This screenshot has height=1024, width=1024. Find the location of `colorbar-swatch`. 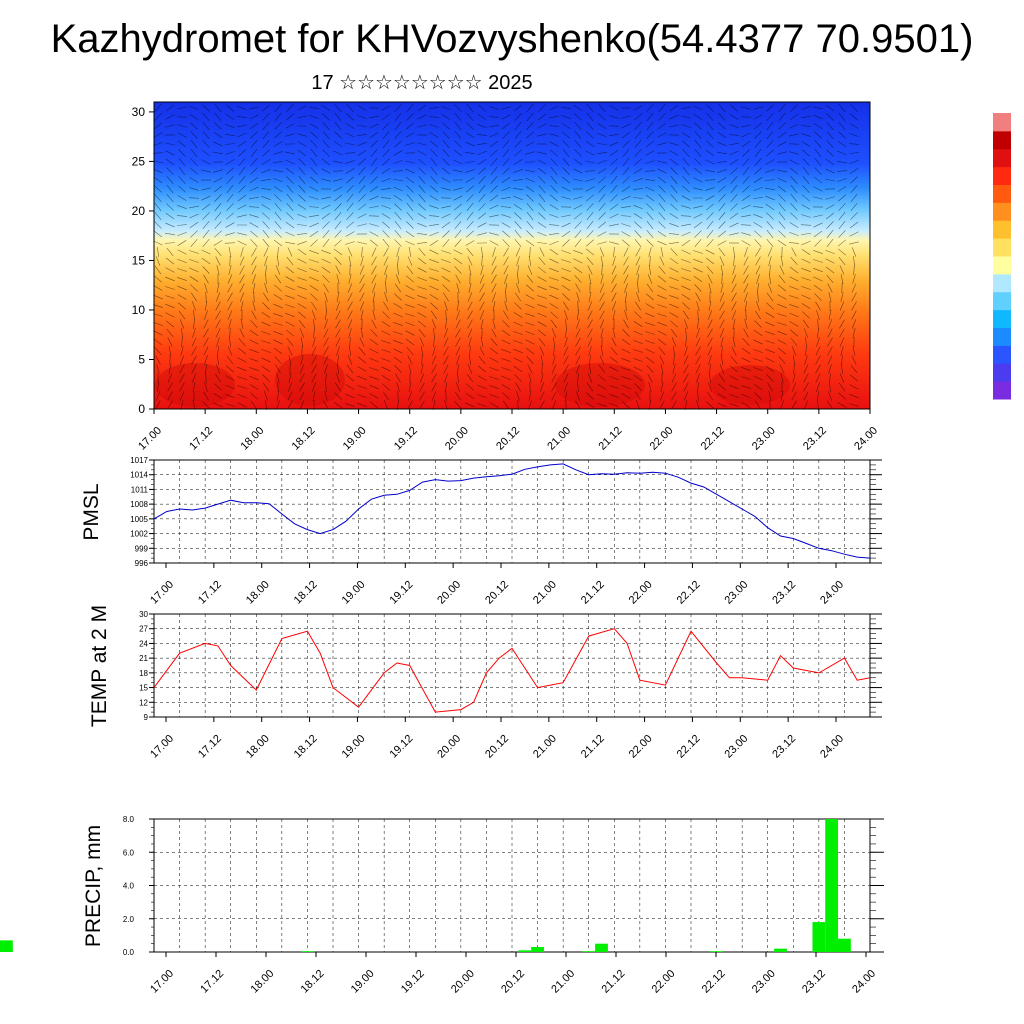

colorbar-swatch is located at coordinates (1002, 122).